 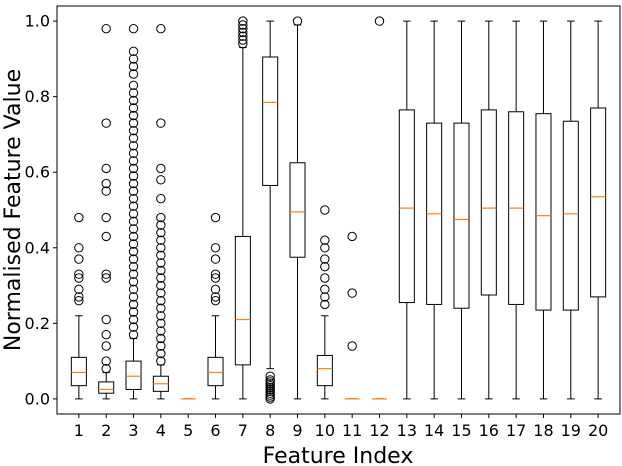 I want to click on y-tick-label: 1.0, so click(x=37, y=21).